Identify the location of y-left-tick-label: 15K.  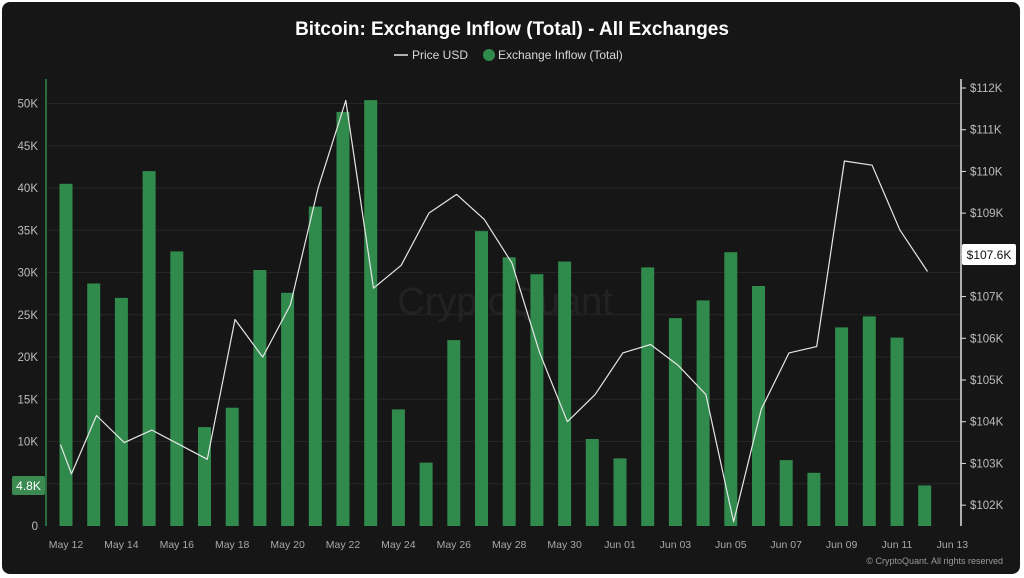
(28, 400).